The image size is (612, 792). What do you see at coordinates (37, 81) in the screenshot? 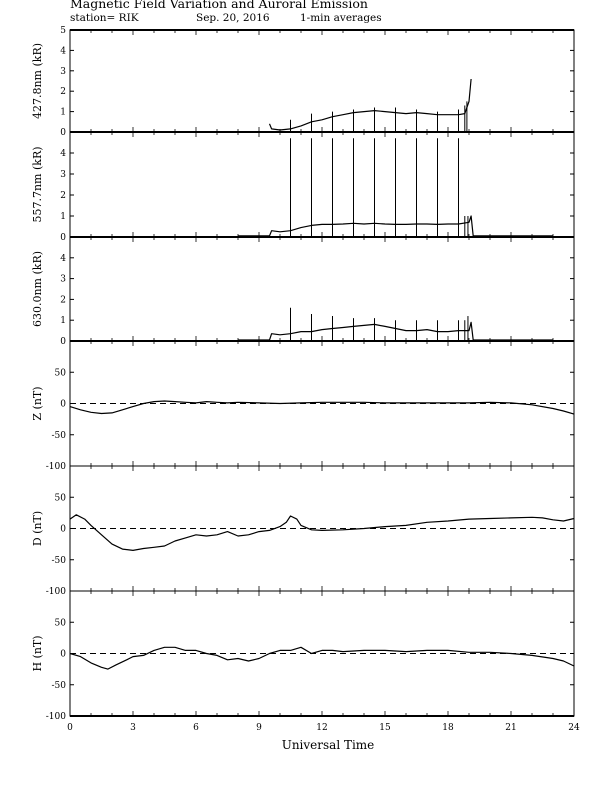
I see `y-axis-label: 427.8nm (kR)` at bounding box center [37, 81].